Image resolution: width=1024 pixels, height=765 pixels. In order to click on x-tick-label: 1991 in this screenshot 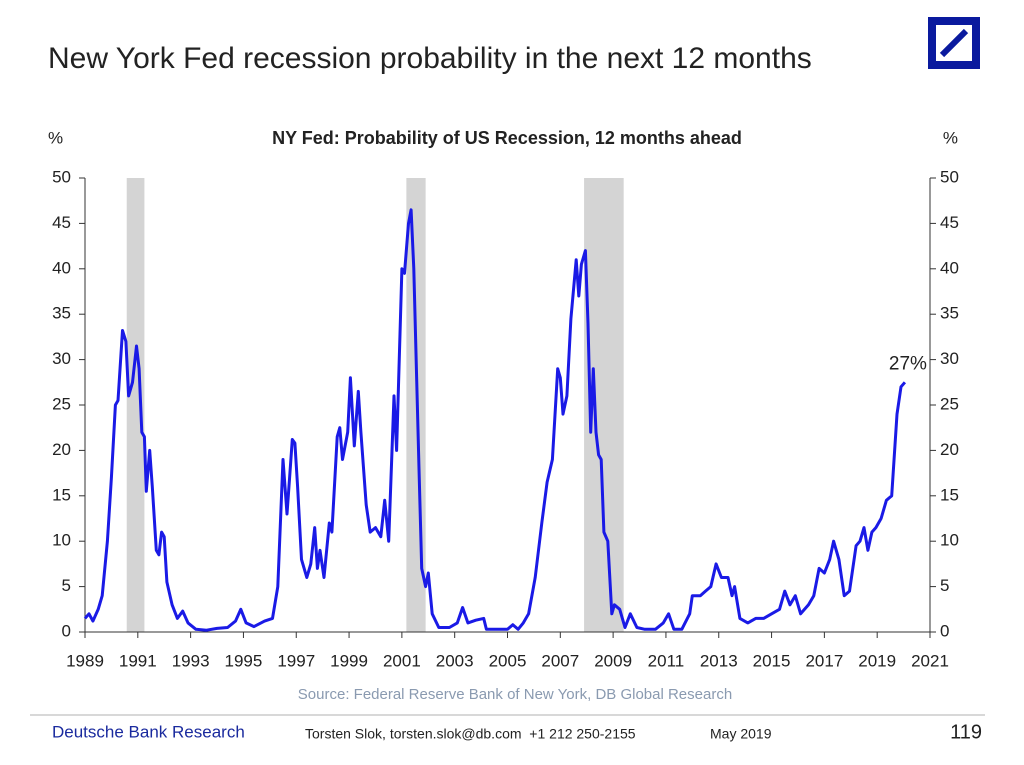, I will do `click(138, 660)`.